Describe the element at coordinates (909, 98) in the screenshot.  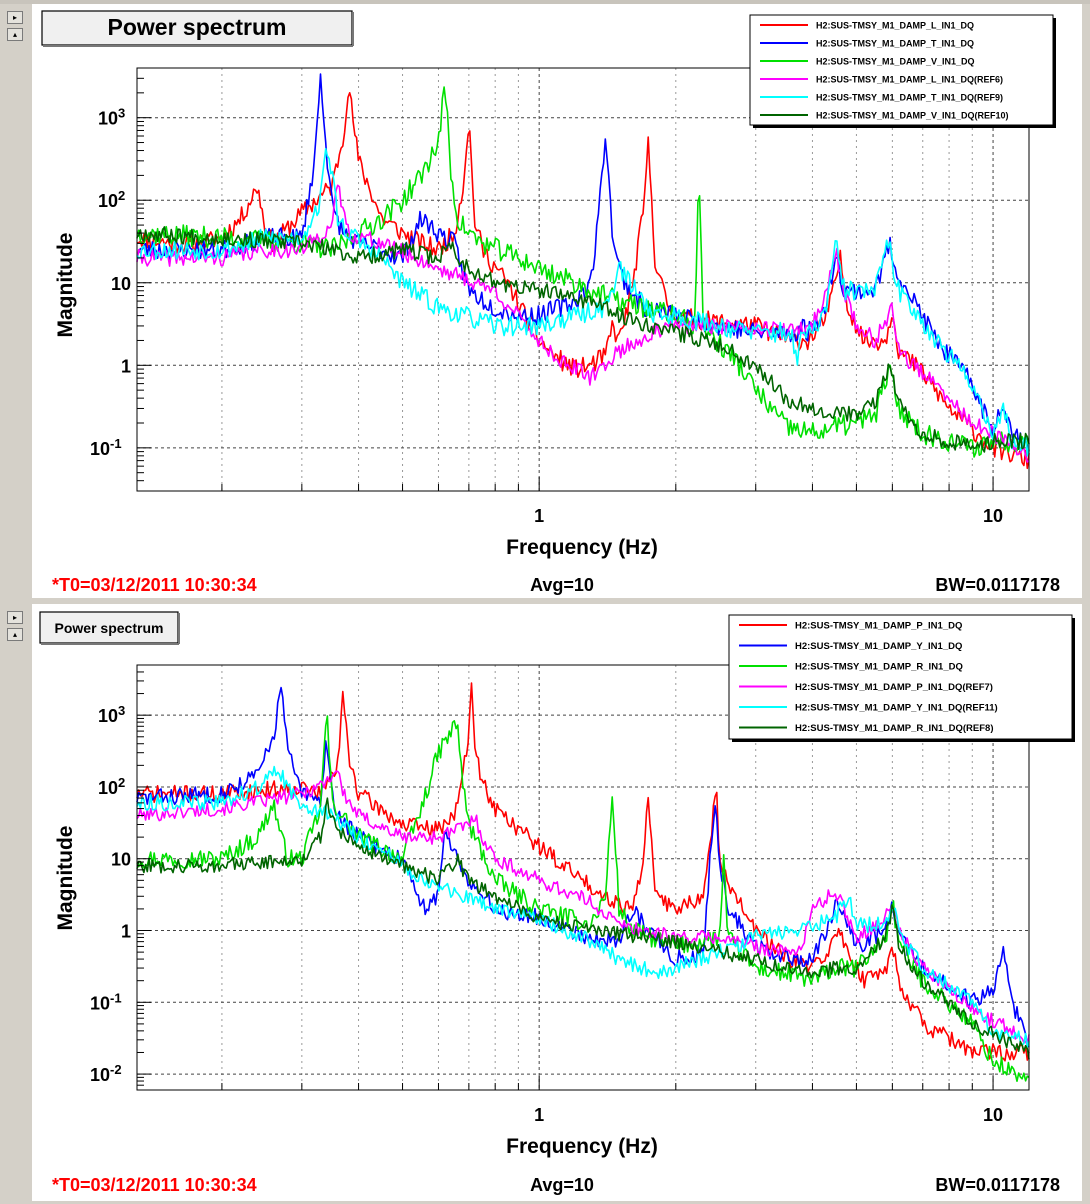
I see `legend-entry-label: H2:SUS-TMSY_M1_DAMP_T_IN1_DQ(REF9)` at that location.